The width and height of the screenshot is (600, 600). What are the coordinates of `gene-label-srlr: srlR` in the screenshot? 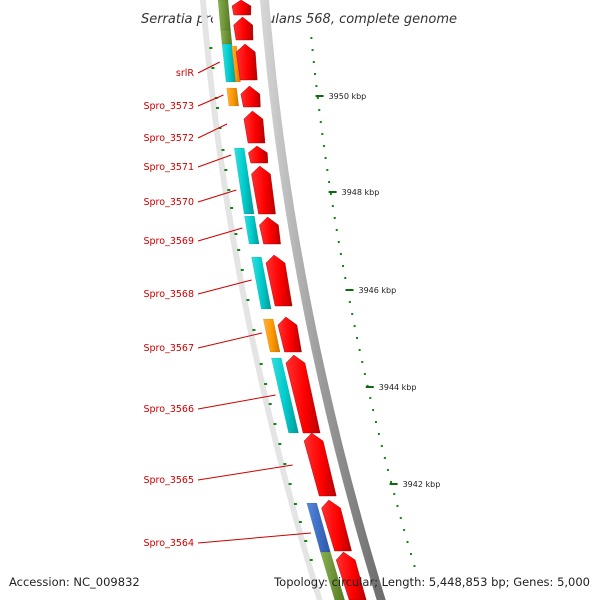 It's located at (185, 73).